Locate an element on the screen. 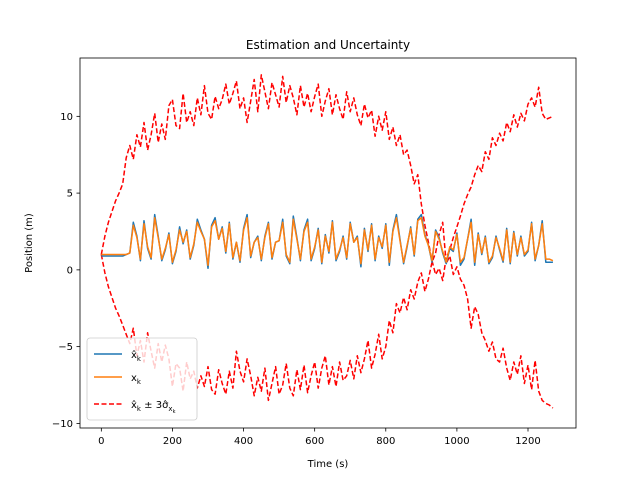 This screenshot has width=640, height=484. x-tick-label: 0 is located at coordinates (101, 441).